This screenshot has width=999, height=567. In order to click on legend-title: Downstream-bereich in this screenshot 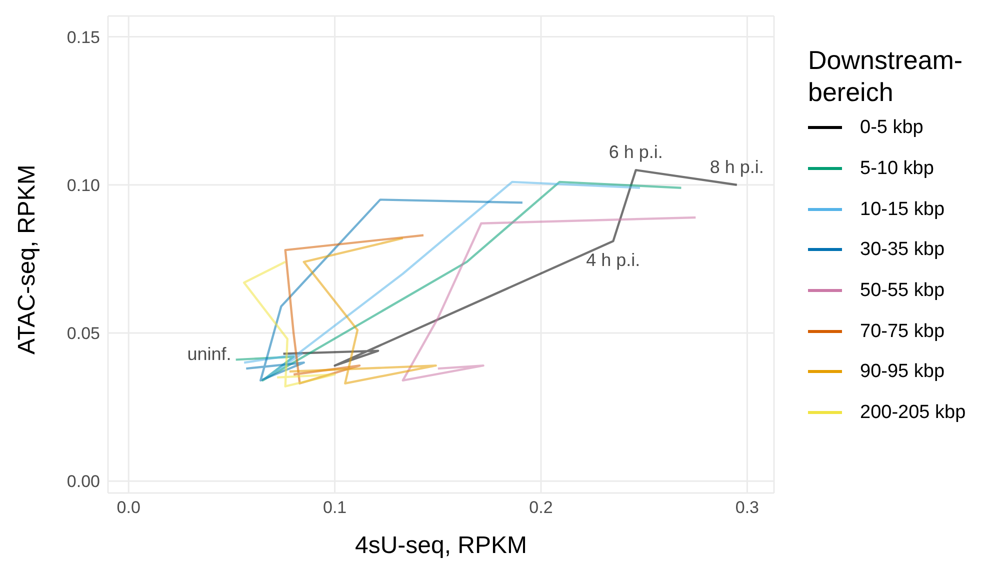, I will do `click(886, 76)`.